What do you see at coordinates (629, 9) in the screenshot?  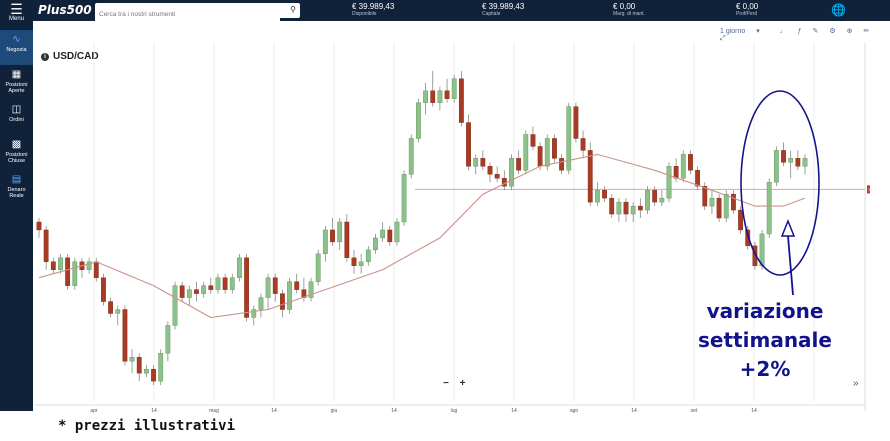 I see `account-margin: € 0,00 Marg. di mant.` at bounding box center [629, 9].